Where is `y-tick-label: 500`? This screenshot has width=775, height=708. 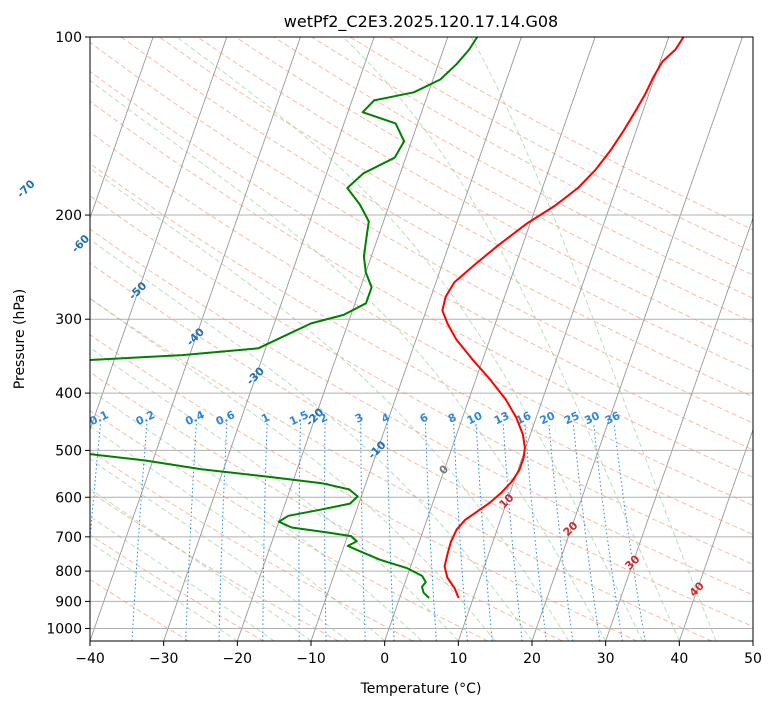
y-tick-label: 500 is located at coordinates (68, 451).